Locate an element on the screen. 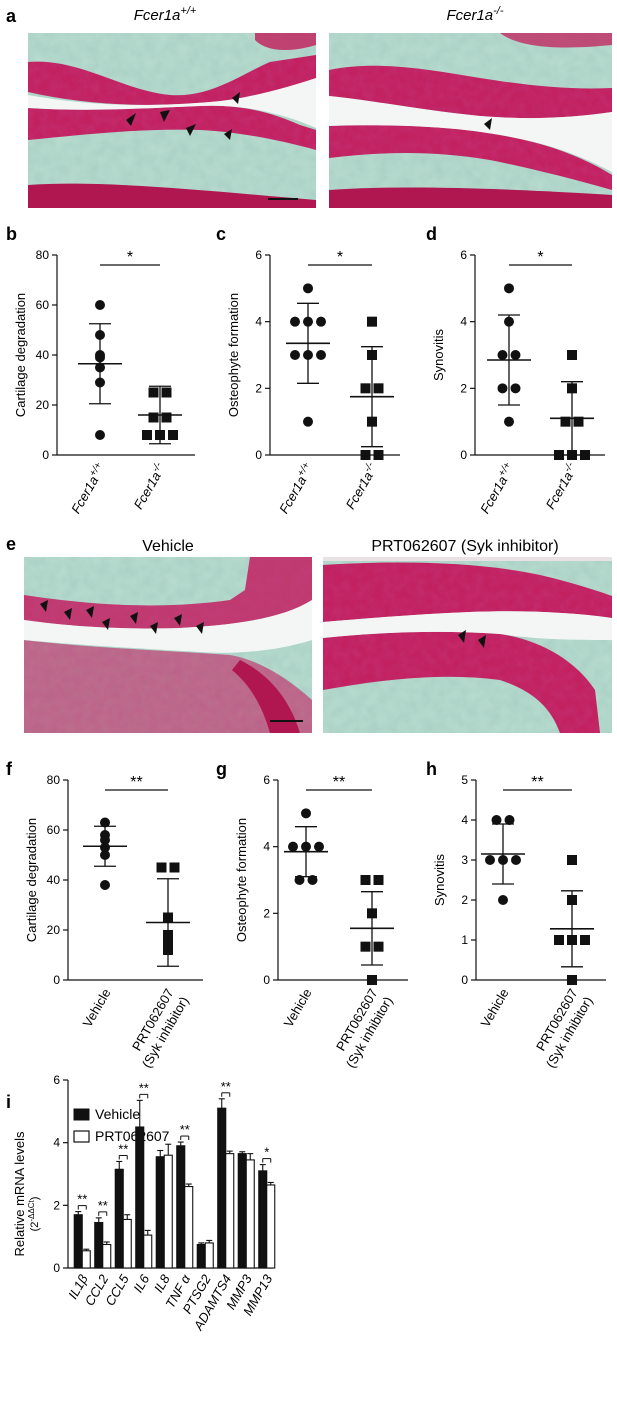 The width and height of the screenshot is (617, 1423). y-tick-label: 3 is located at coordinates (464, 860).